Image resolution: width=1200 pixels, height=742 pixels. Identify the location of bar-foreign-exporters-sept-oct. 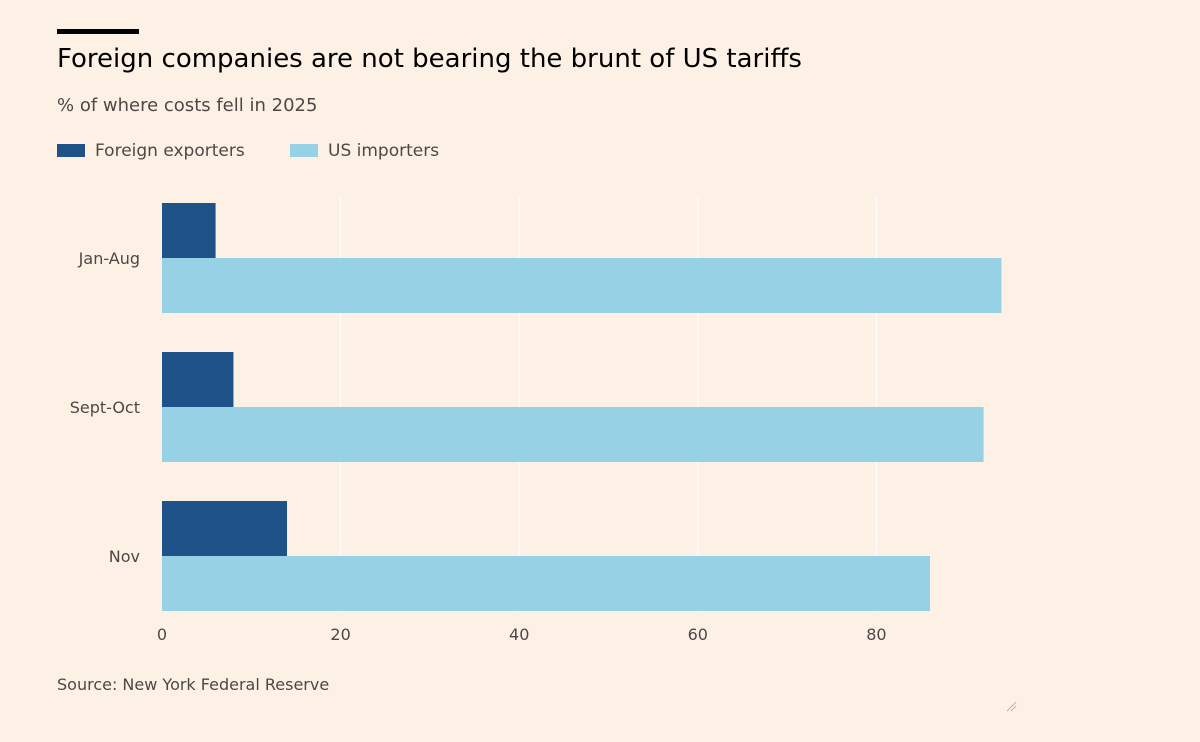
(198, 379).